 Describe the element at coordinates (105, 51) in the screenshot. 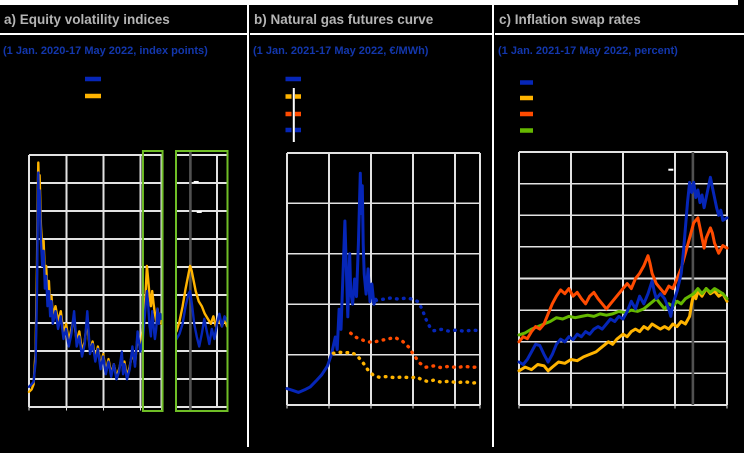

I see `panel-a-subtitle: (1 Jan. 2020-17 May 2022, index points)` at that location.